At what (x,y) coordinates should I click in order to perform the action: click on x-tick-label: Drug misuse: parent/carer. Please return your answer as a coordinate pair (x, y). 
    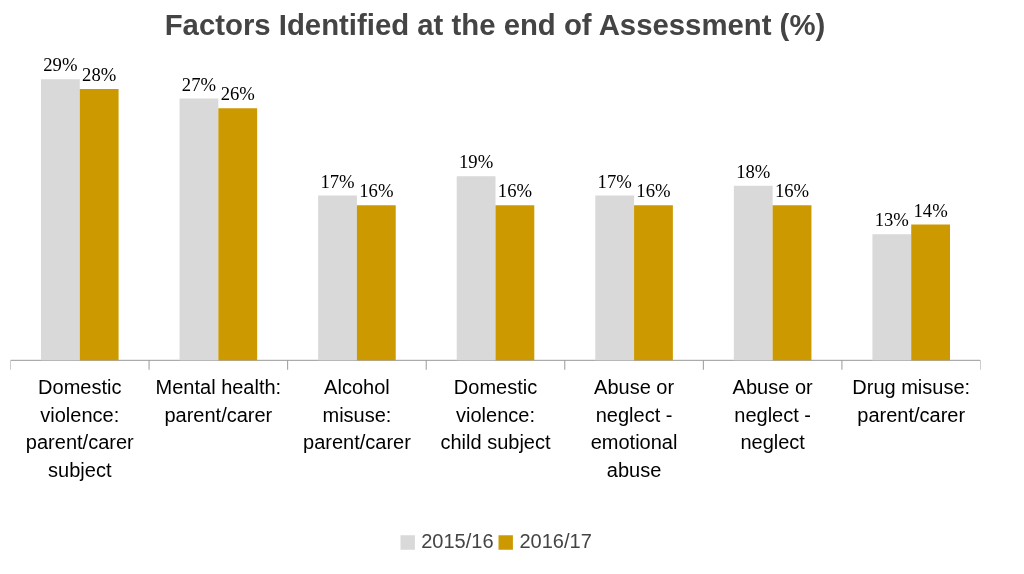
    Looking at the image, I should click on (911, 401).